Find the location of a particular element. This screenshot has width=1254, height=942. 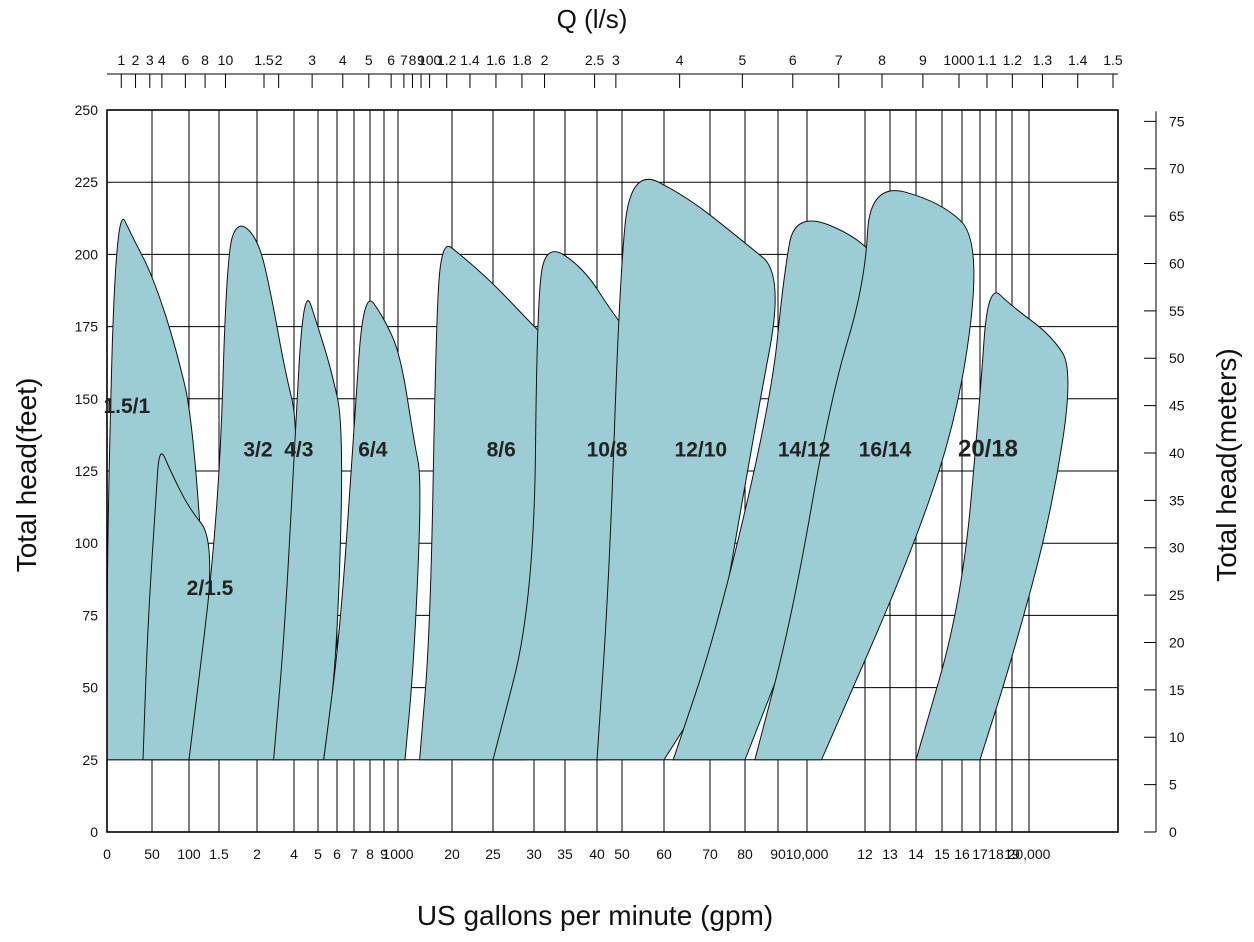

x-bottom-tick-label: 7 is located at coordinates (354, 854).